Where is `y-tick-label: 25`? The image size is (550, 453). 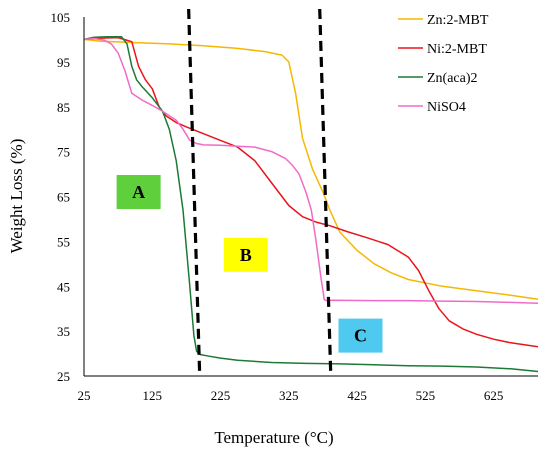
y-tick-label: 25 is located at coordinates (63, 376).